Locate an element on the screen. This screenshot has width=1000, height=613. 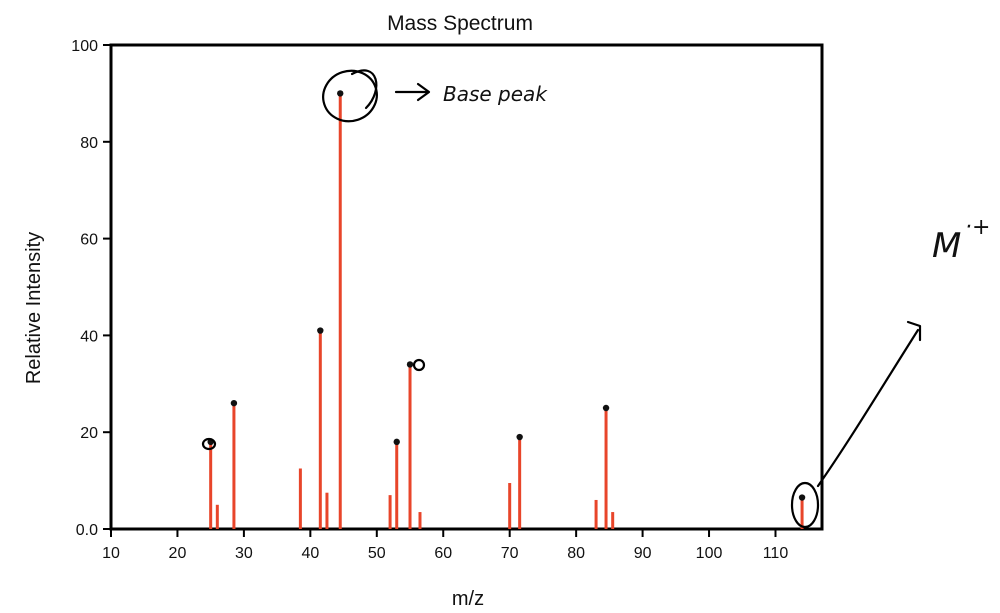
molecular-ion-annotation: M ·+ is located at coordinates (890, 372).